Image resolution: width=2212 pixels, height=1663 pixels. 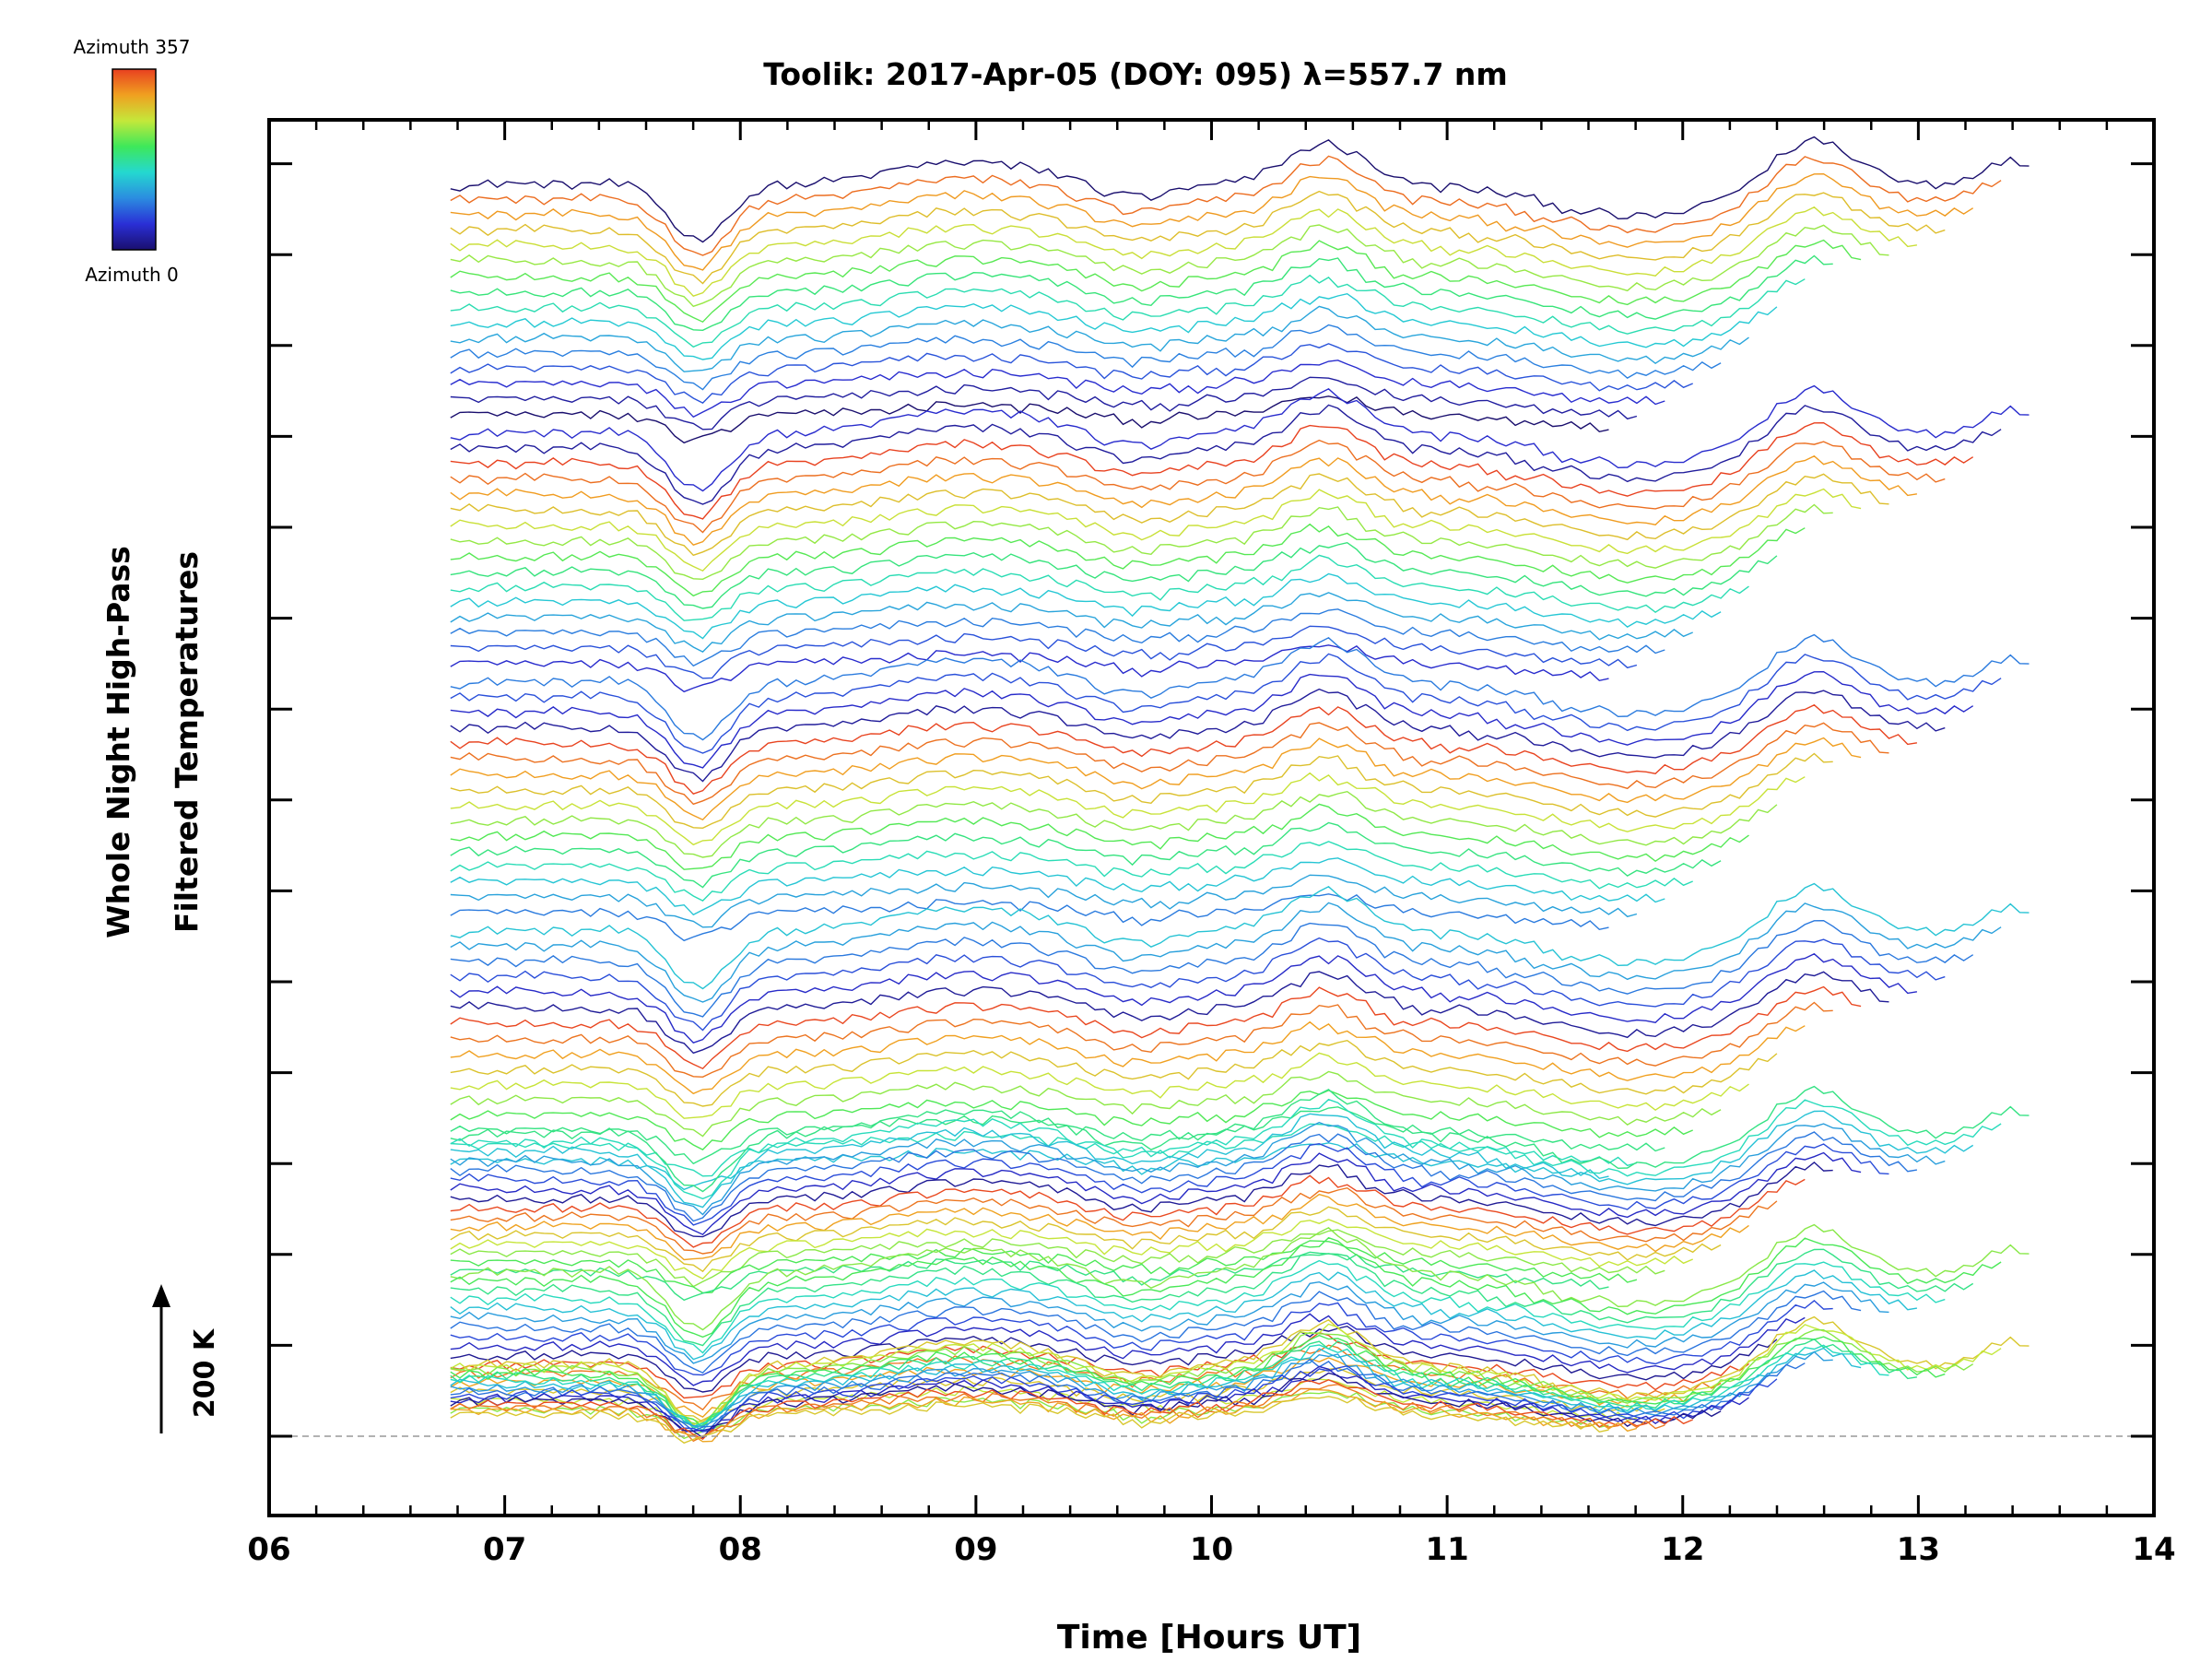 I want to click on x-tick-label: 14, so click(x=2153, y=1549).